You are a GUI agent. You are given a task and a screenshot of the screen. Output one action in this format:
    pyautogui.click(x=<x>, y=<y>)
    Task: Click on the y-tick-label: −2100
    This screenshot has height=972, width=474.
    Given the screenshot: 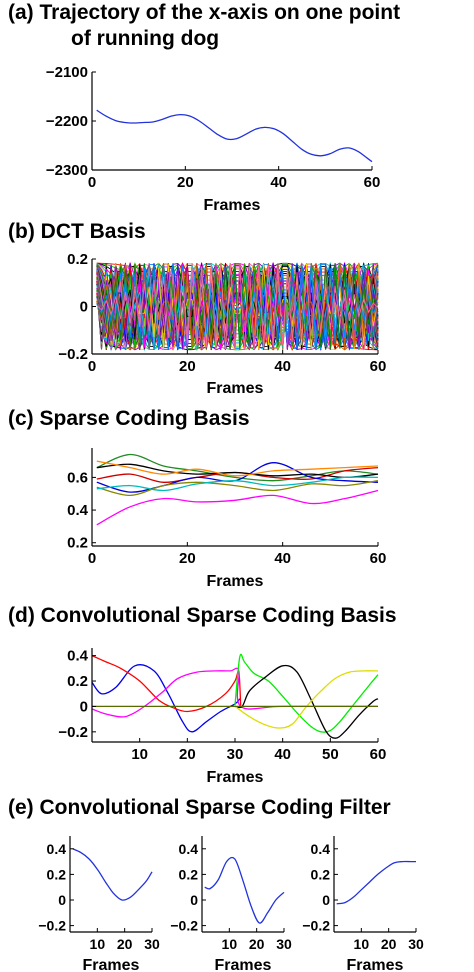 What is the action you would take?
    pyautogui.click(x=67, y=72)
    